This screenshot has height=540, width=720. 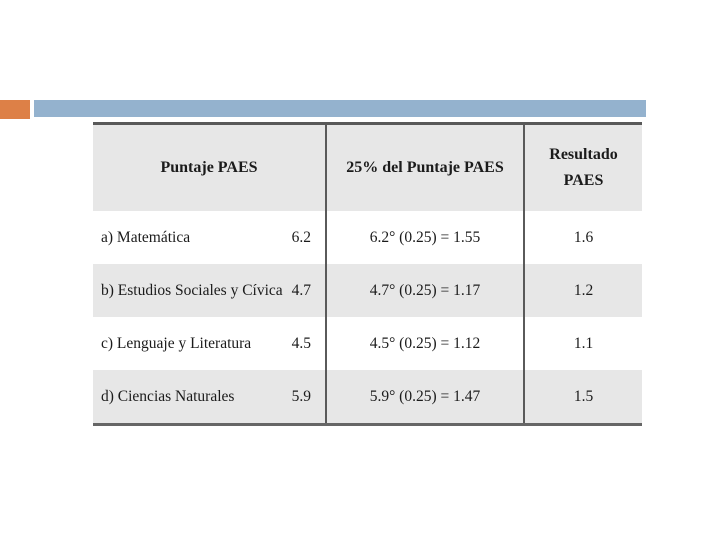 I want to click on subject-label: d) Ciencias Naturales, so click(x=168, y=396).